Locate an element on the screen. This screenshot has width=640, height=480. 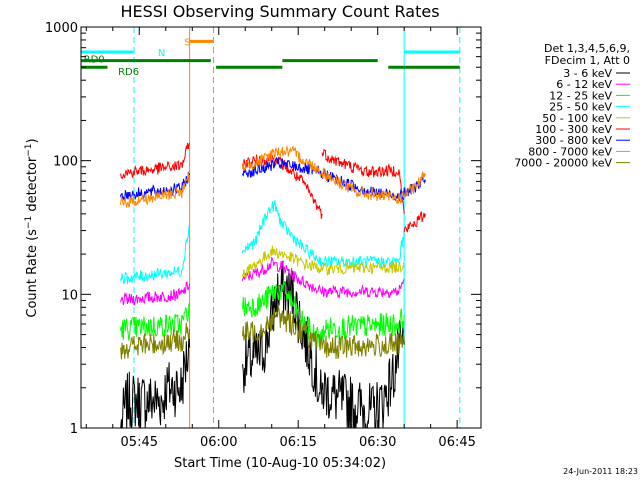
state-label-n: N is located at coordinates (161, 53).